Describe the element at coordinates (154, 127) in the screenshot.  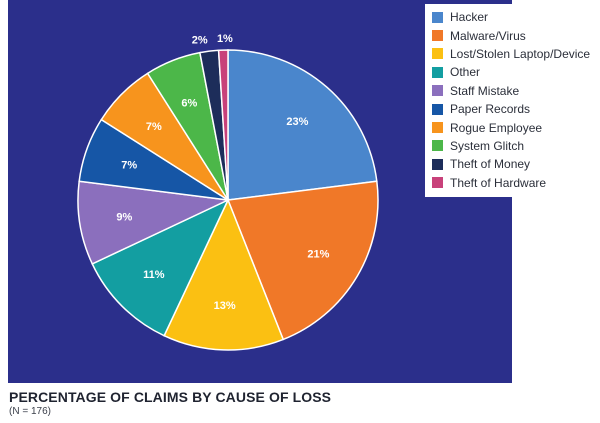
I see `data-label-rogue-employee: 7%` at that location.